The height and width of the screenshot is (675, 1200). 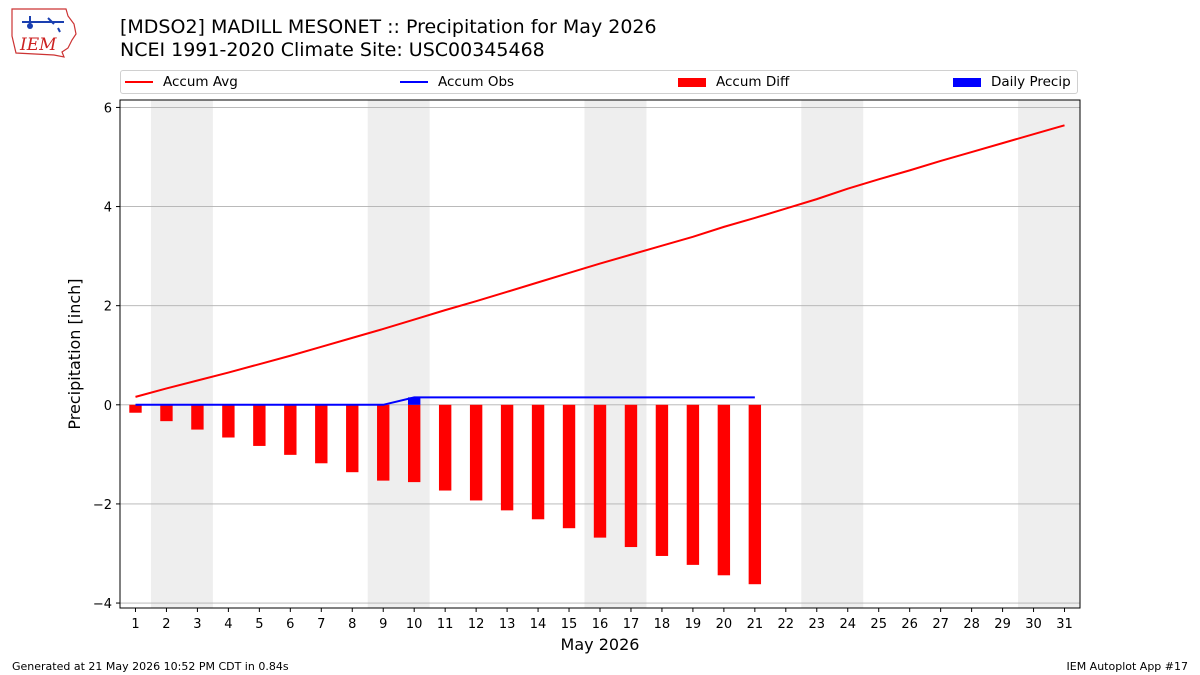 What do you see at coordinates (352, 624) in the screenshot?
I see `x-tick-label: 8` at bounding box center [352, 624].